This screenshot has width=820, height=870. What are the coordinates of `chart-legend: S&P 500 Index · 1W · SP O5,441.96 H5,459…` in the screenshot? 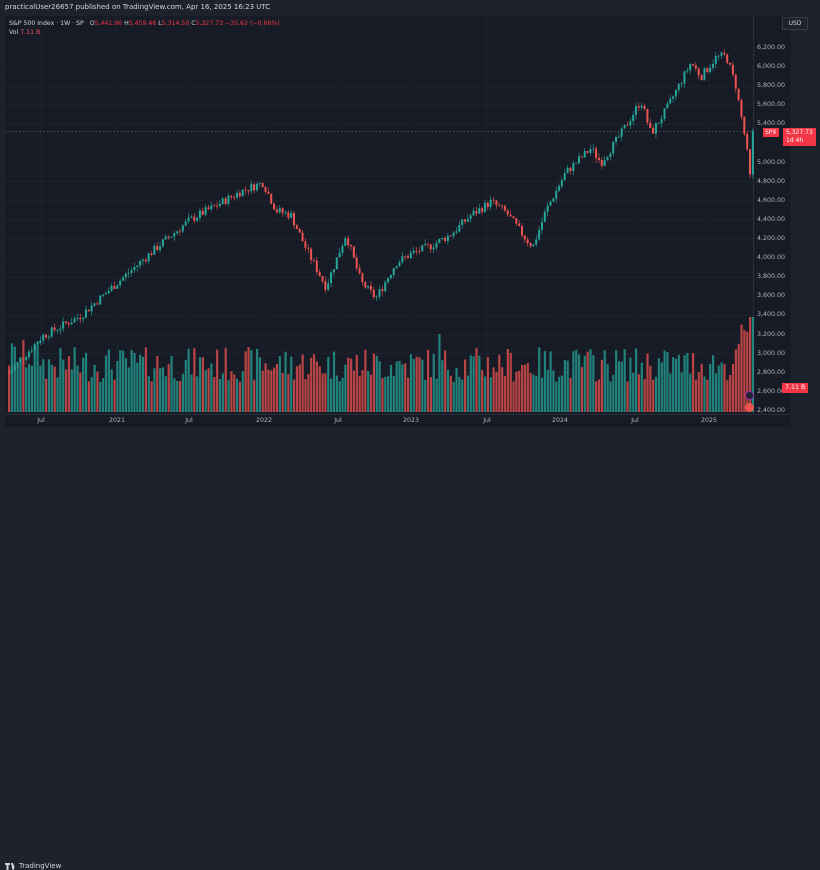 It's located at (144, 28).